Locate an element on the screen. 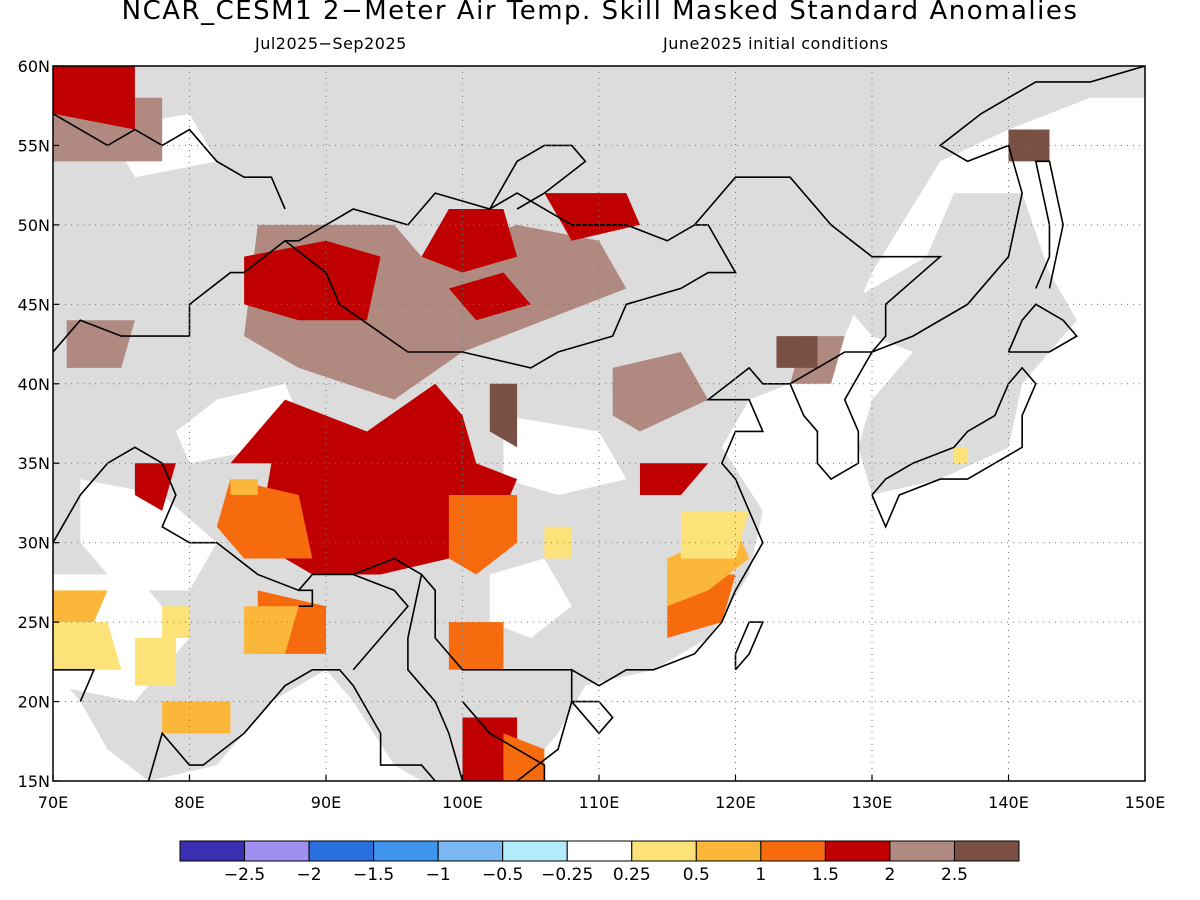 The width and height of the screenshot is (1200, 900). colorbar-label: −2 is located at coordinates (309, 875).